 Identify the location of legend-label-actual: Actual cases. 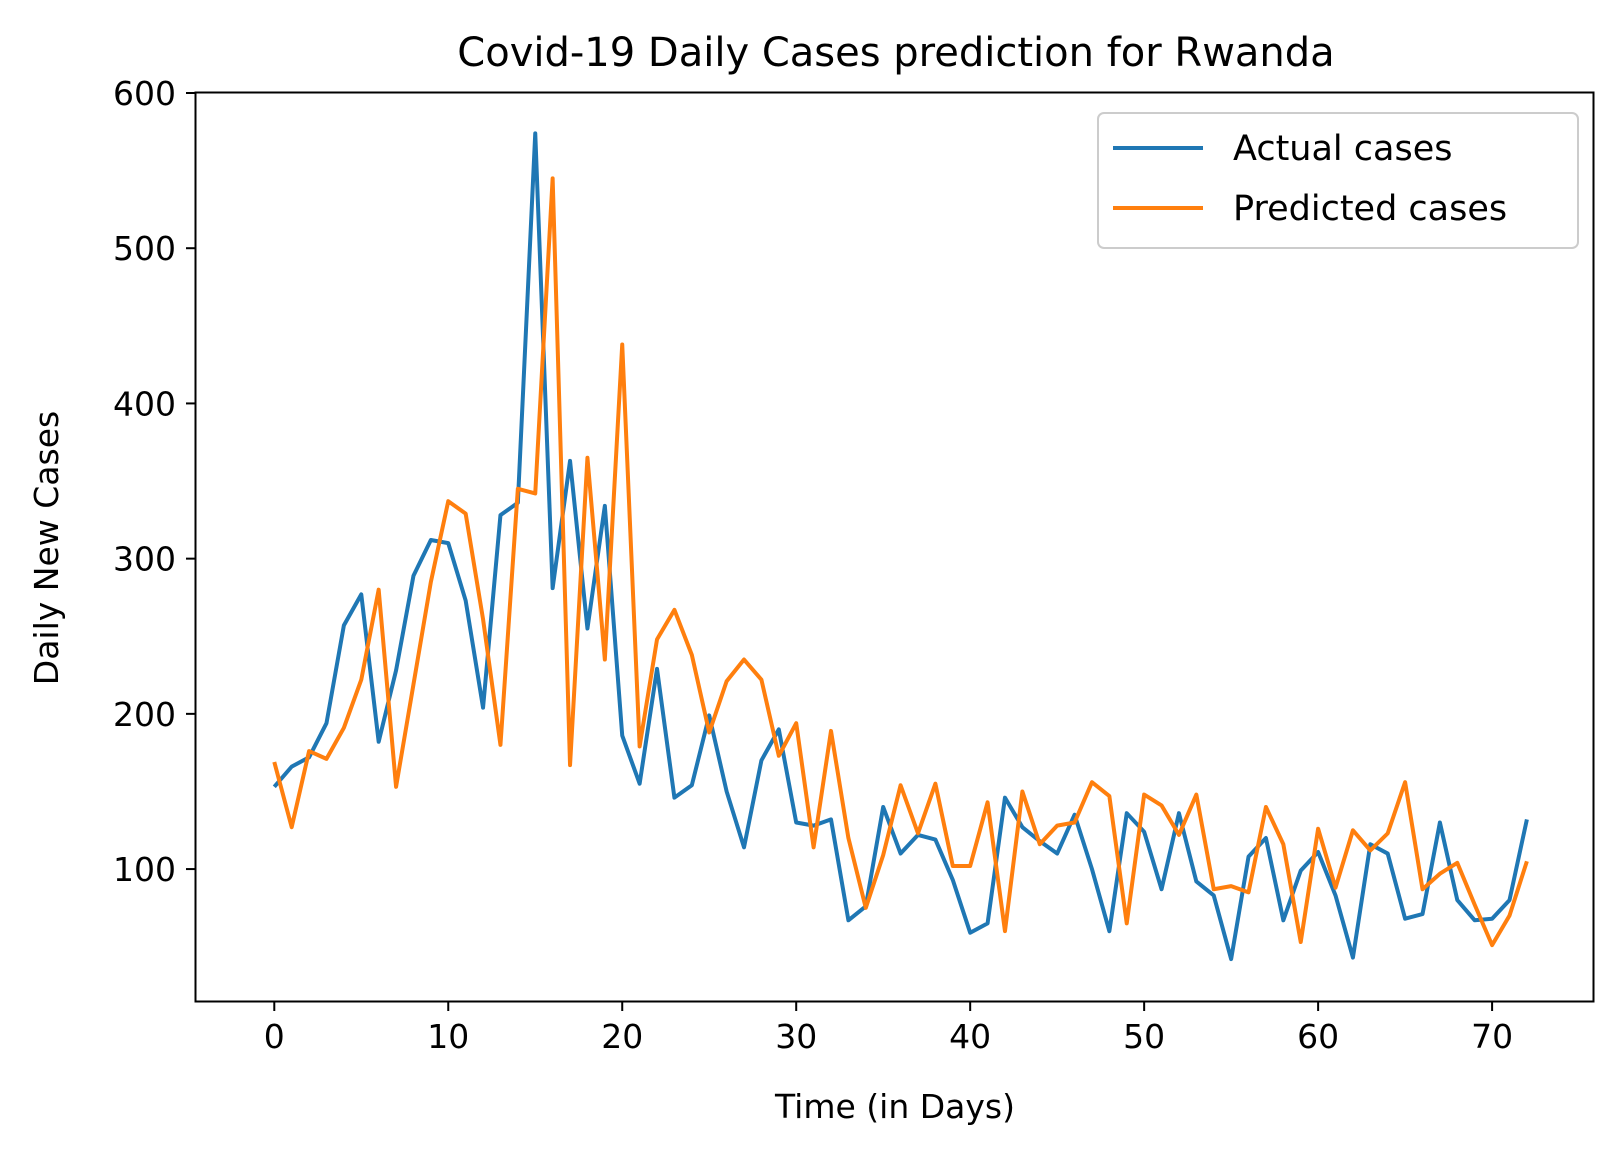
(1342, 149).